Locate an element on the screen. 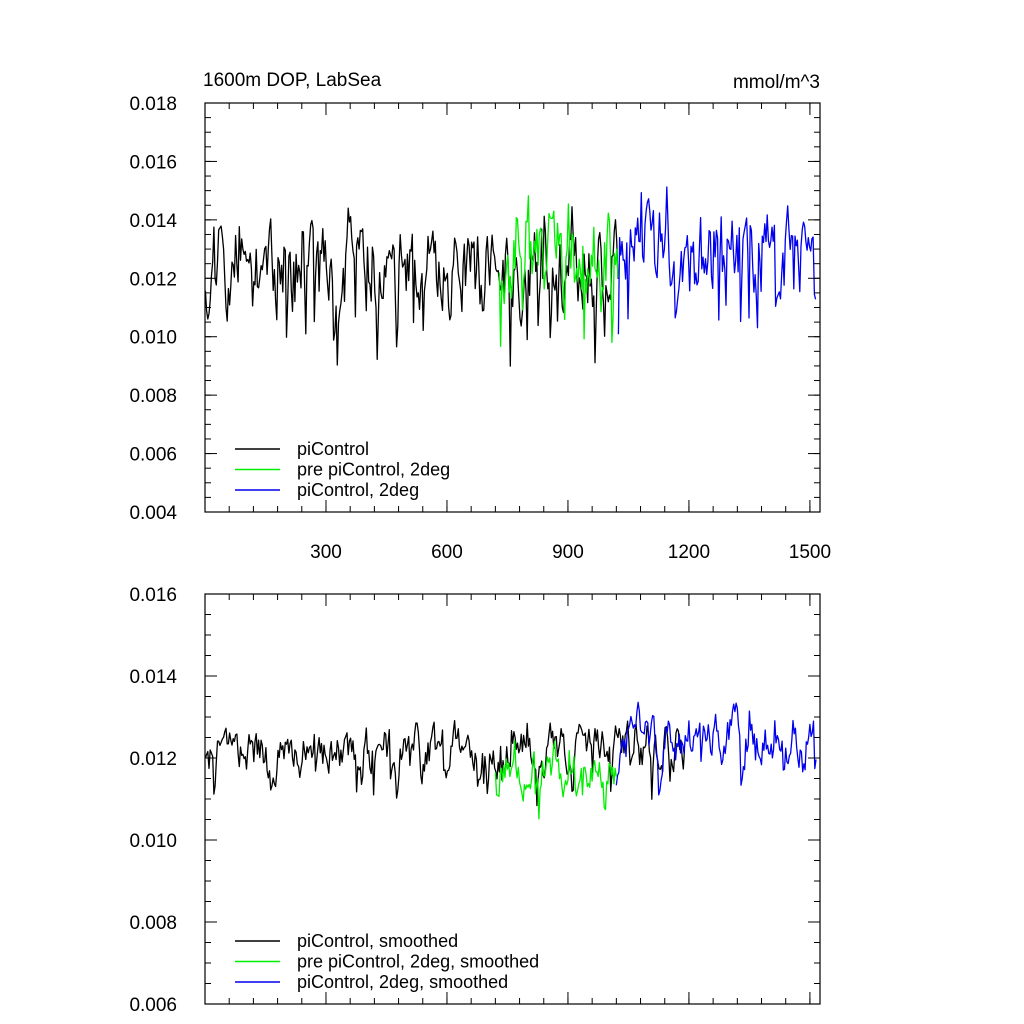 This screenshot has width=1024, height=1024. top-xtick-label: 1200 is located at coordinates (689, 552).